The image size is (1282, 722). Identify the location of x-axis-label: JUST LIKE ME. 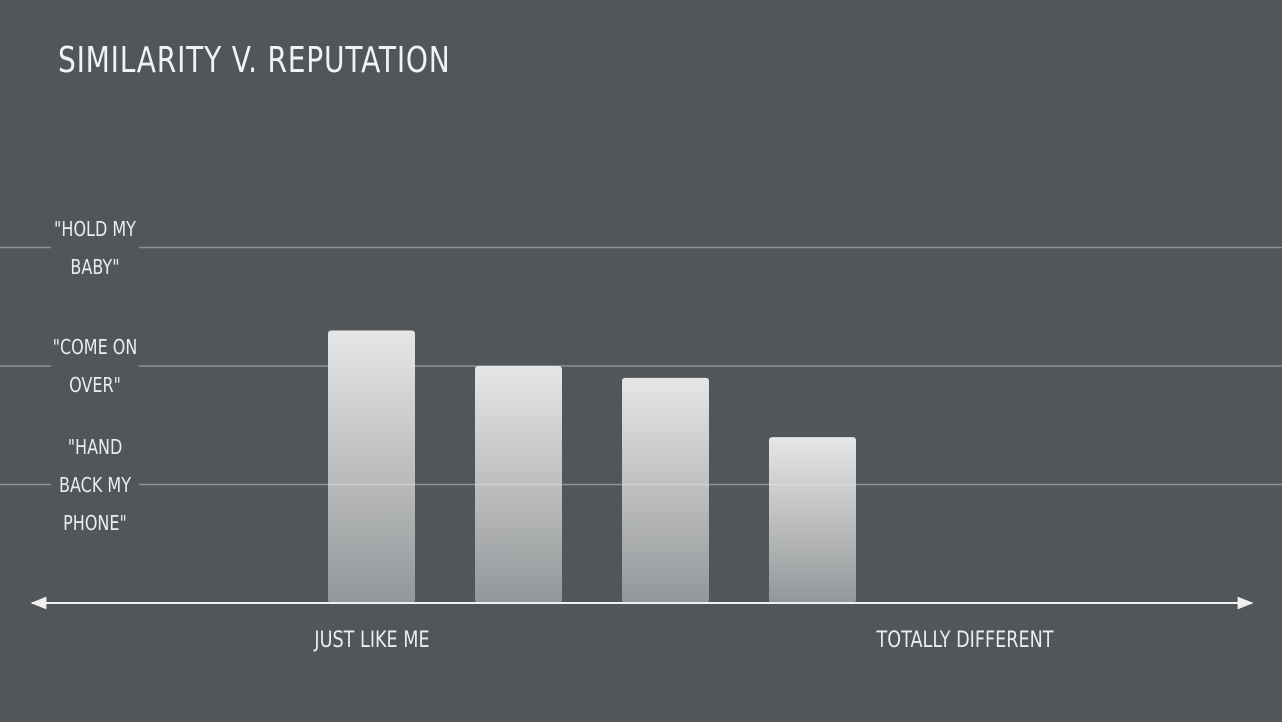
(372, 640).